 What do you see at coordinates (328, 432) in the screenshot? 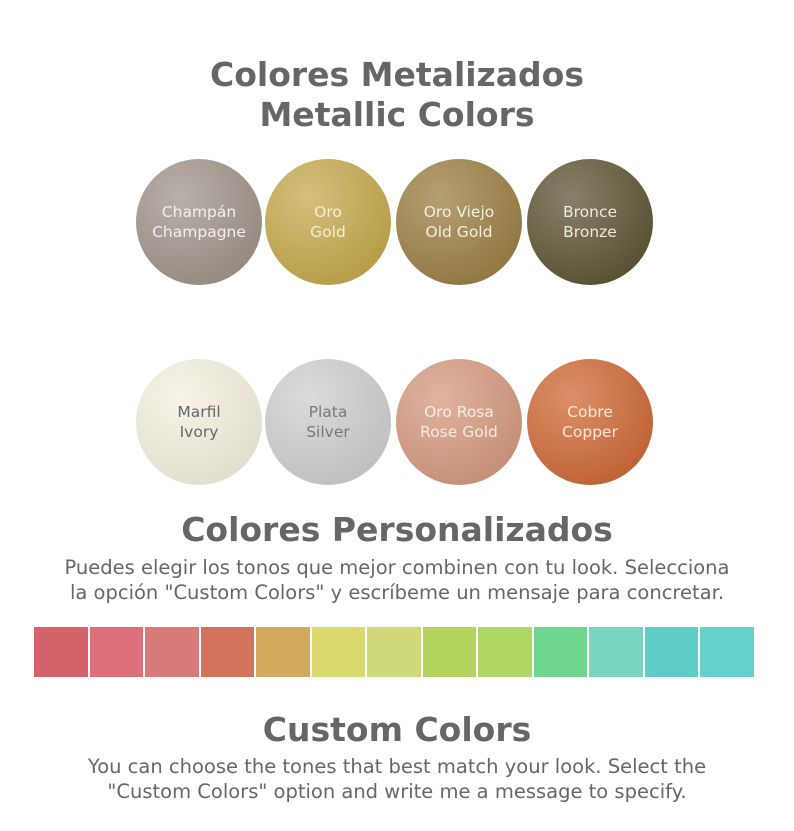
I see `swatch-label-en: Silver` at bounding box center [328, 432].